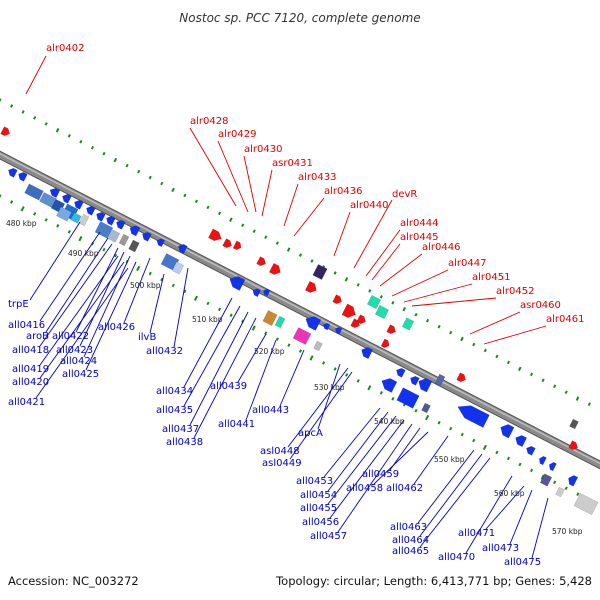  Describe the element at coordinates (389, 421) in the screenshot. I see `scale-label: 540 kbp` at that location.